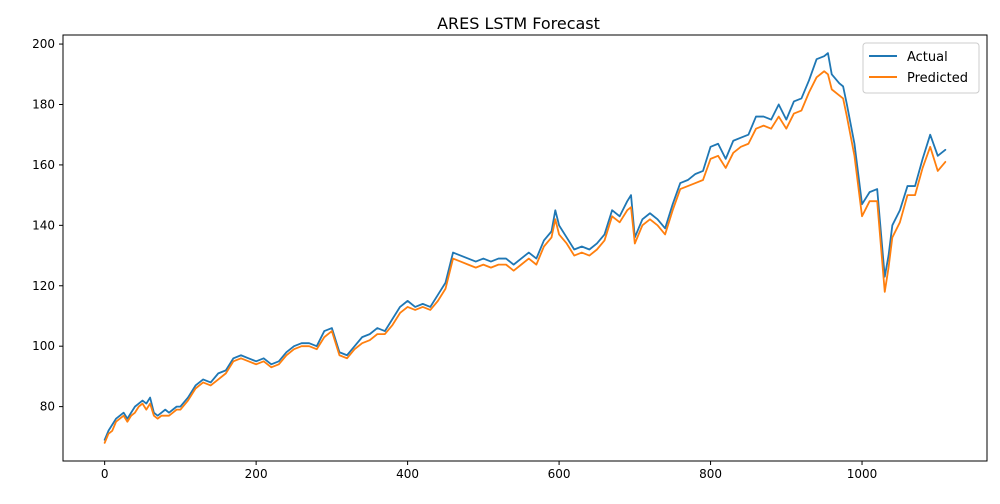 The height and width of the screenshot is (504, 1000). I want to click on legend-label-predicted: Predicted, so click(937, 78).